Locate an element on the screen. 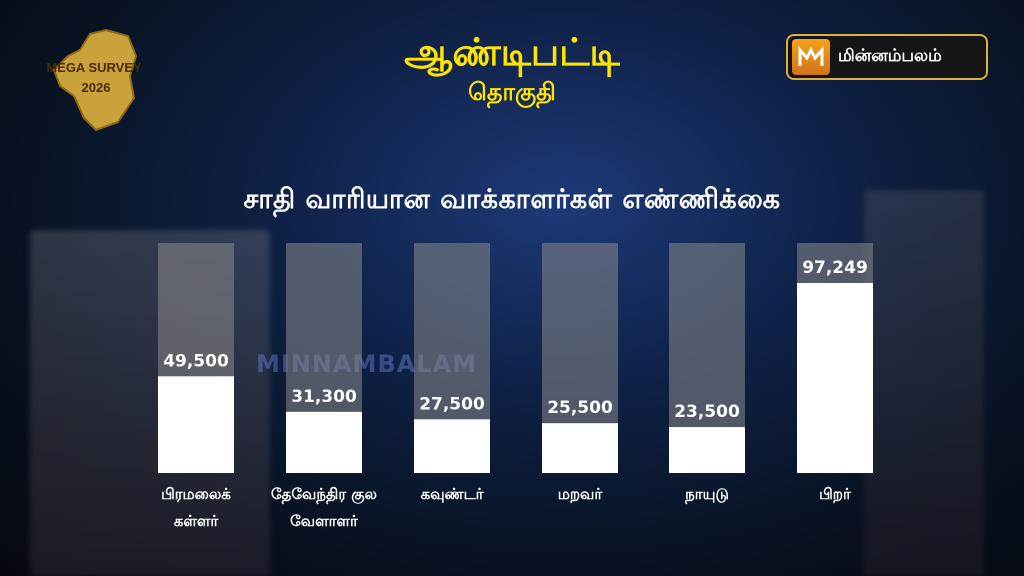  category-label: பிரமலைக் is located at coordinates (196, 494).